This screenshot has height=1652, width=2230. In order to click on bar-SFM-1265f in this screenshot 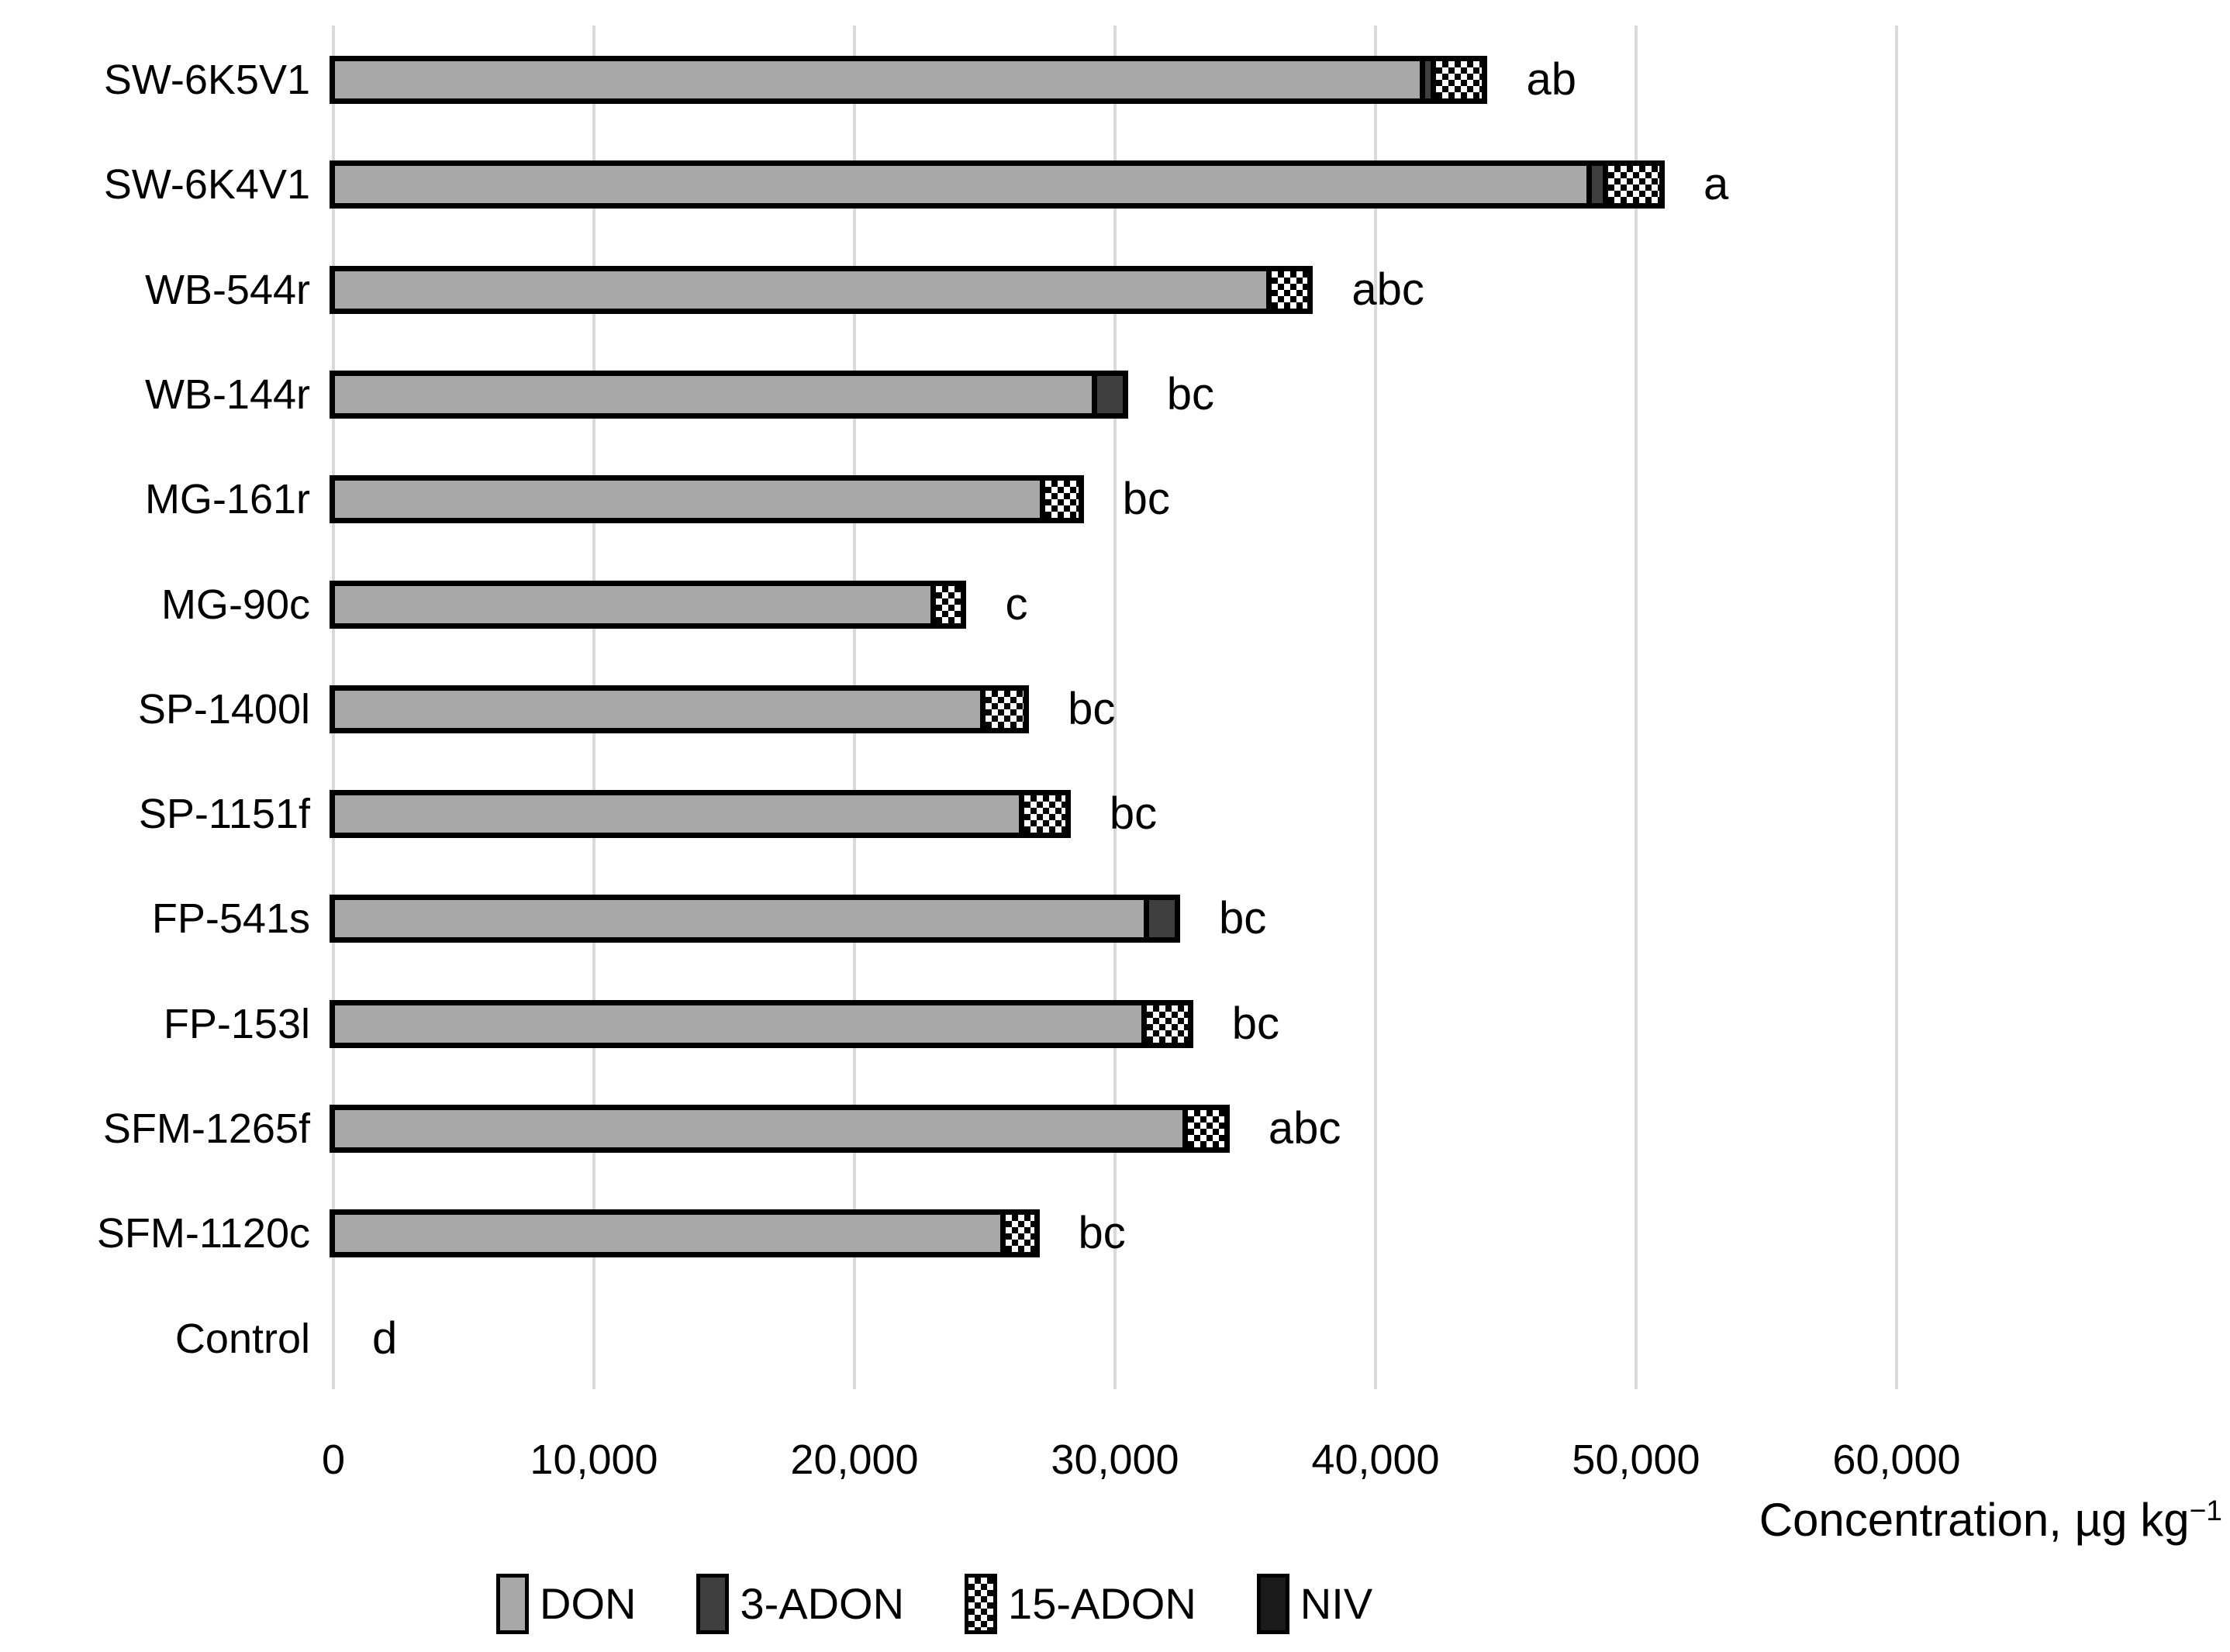, I will do `click(780, 1129)`.